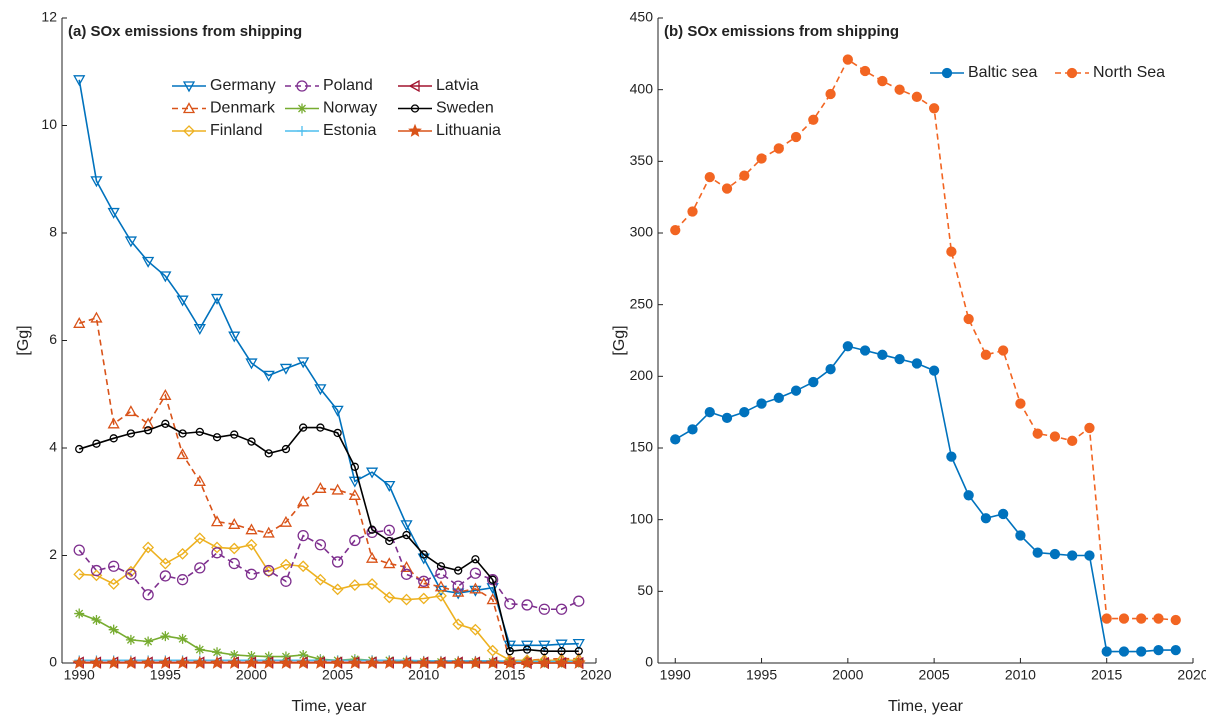 Image resolution: width=1206 pixels, height=717 pixels. What do you see at coordinates (642, 447) in the screenshot?
I see `y-tick-label: 150` at bounding box center [642, 447].